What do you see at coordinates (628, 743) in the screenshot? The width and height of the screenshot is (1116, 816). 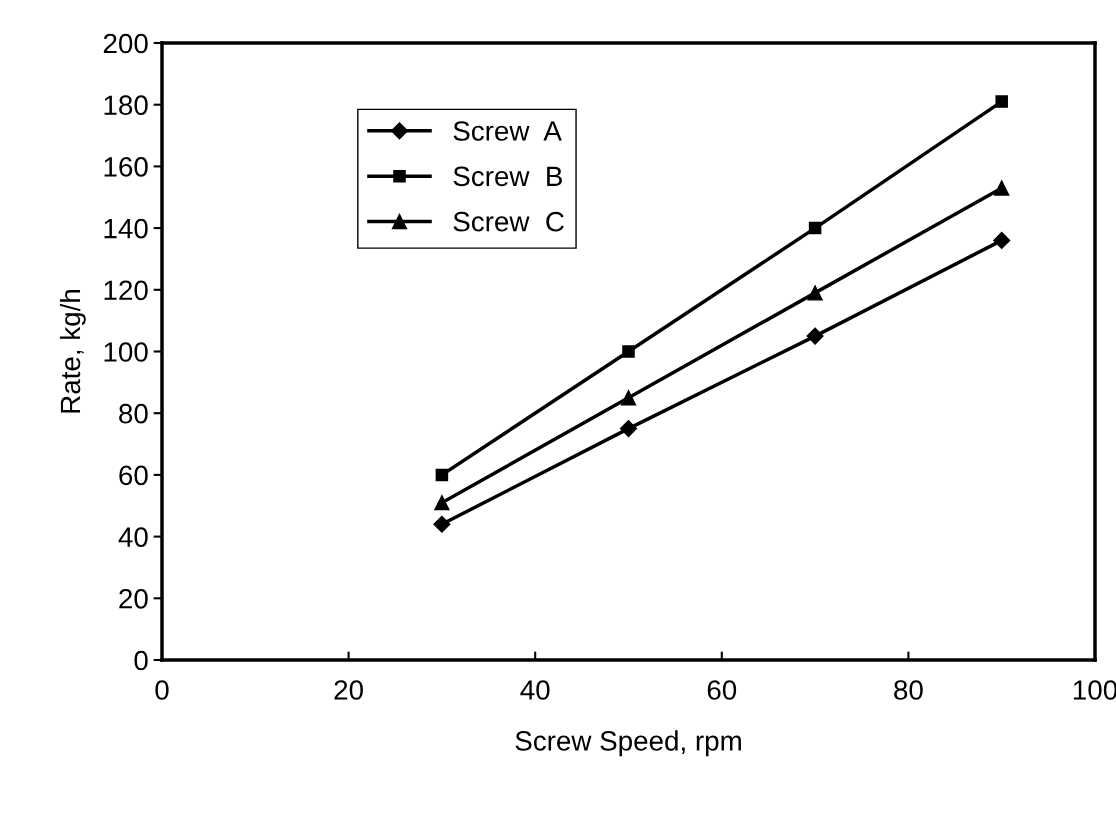 I see `x-axis-title: Screw Speed, rpm` at bounding box center [628, 743].